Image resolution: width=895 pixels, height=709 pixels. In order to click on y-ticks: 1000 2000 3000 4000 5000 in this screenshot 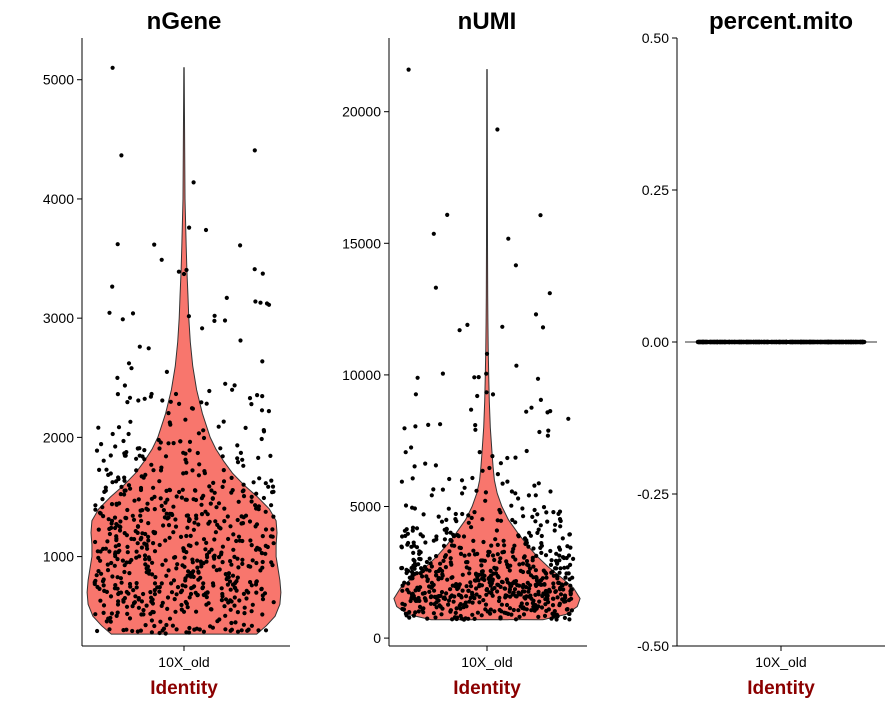, I will do `click(62, 318)`.